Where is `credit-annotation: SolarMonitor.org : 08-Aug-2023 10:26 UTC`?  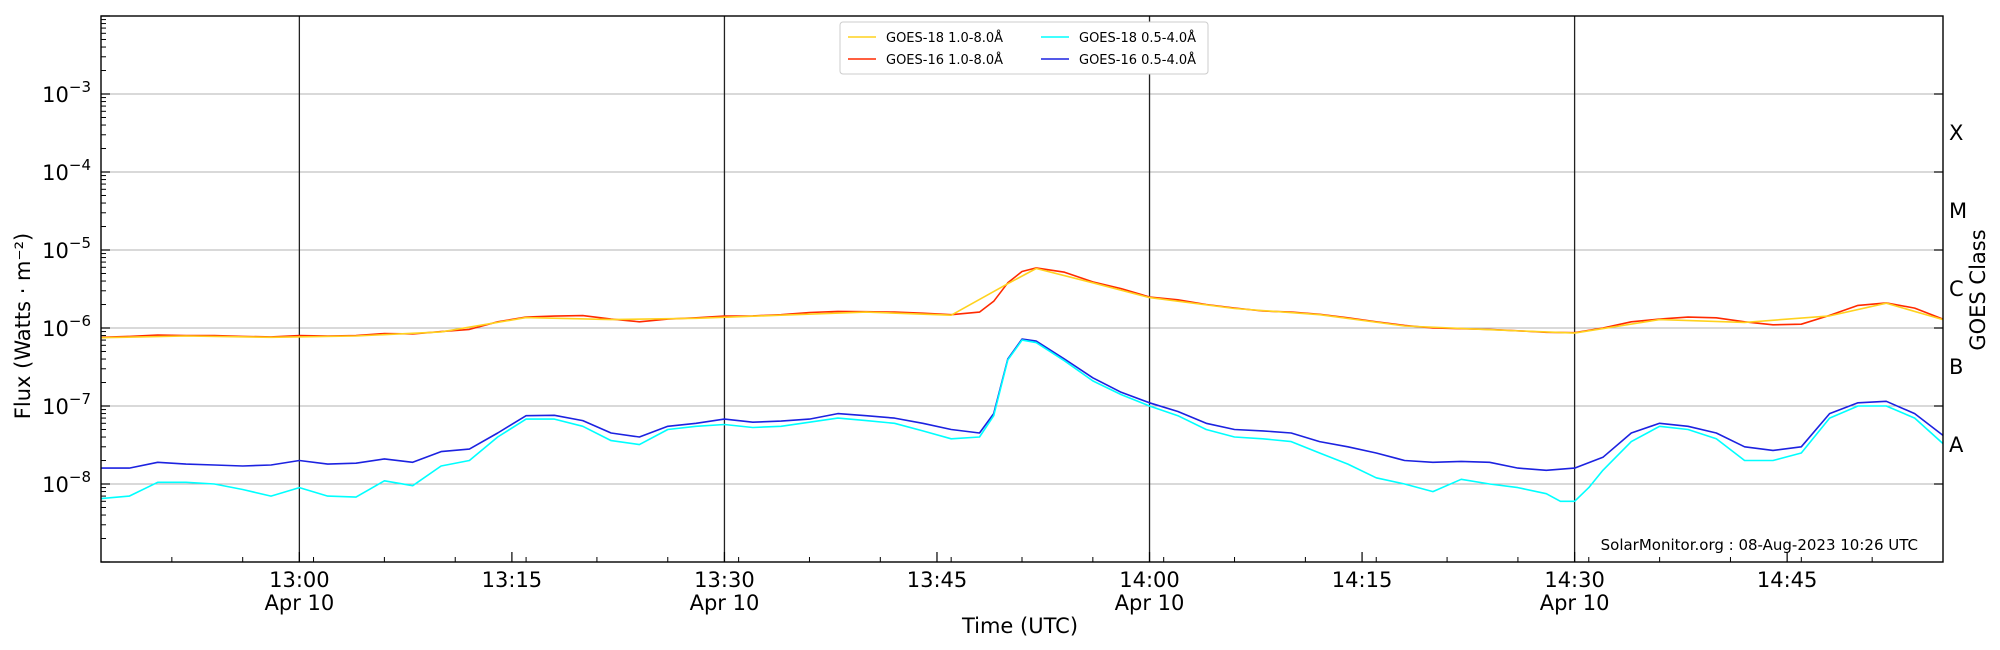 credit-annotation: SolarMonitor.org : 08-Aug-2023 10:26 UTC is located at coordinates (1759, 545).